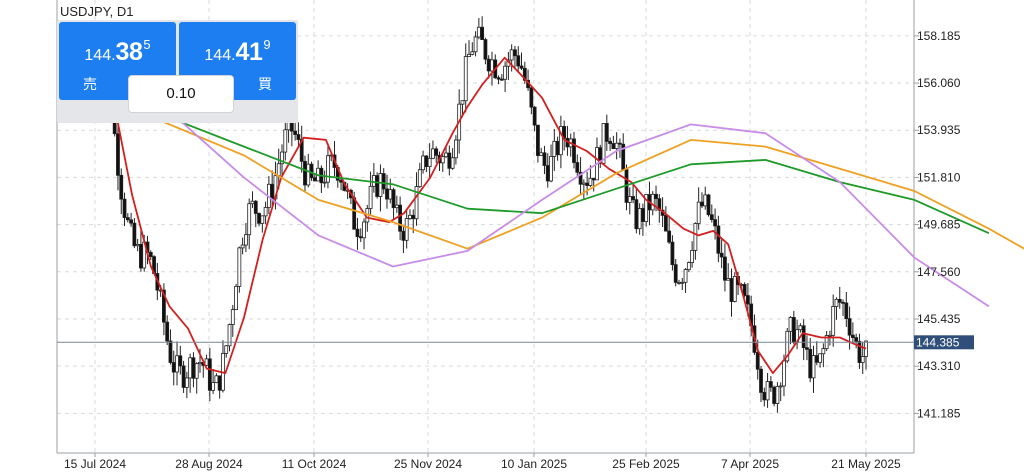 The image size is (1024, 473). I want to click on buy-price: 144.419, so click(237, 51).